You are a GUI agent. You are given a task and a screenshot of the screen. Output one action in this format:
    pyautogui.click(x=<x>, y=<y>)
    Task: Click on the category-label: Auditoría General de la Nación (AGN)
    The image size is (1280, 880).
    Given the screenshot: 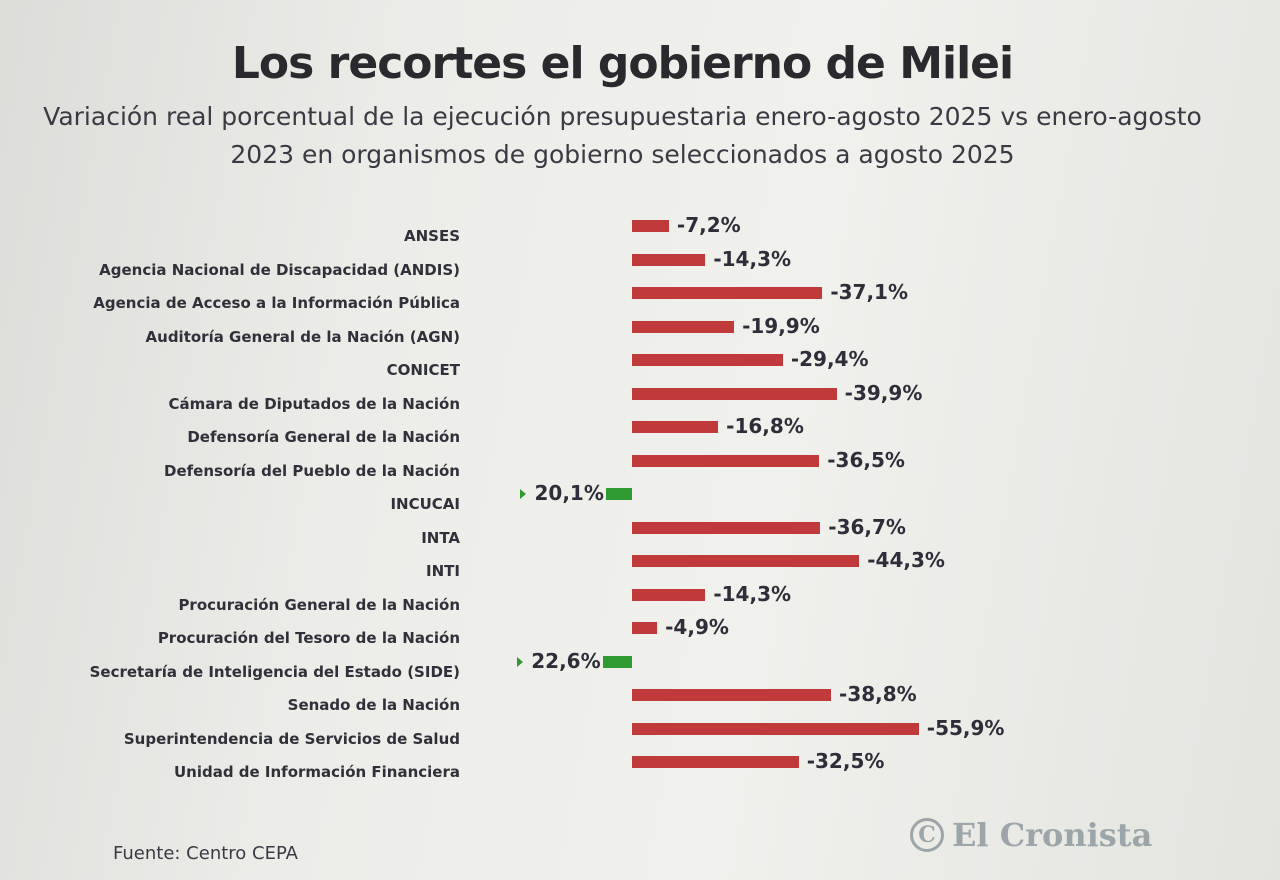 What is the action you would take?
    pyautogui.click(x=302, y=336)
    